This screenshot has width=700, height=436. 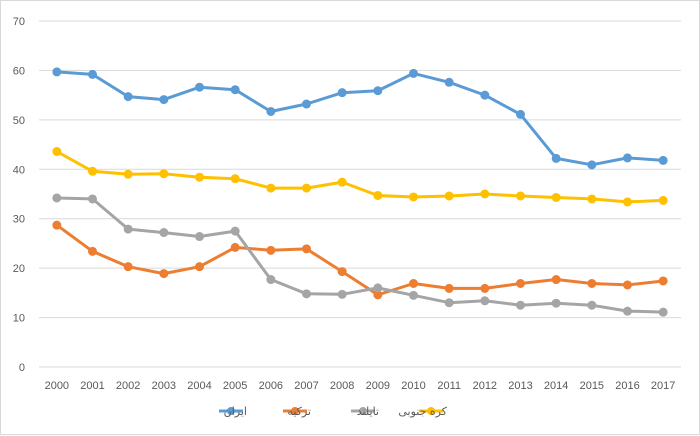 I want to click on x-tick-label: 2011, so click(x=449, y=386).